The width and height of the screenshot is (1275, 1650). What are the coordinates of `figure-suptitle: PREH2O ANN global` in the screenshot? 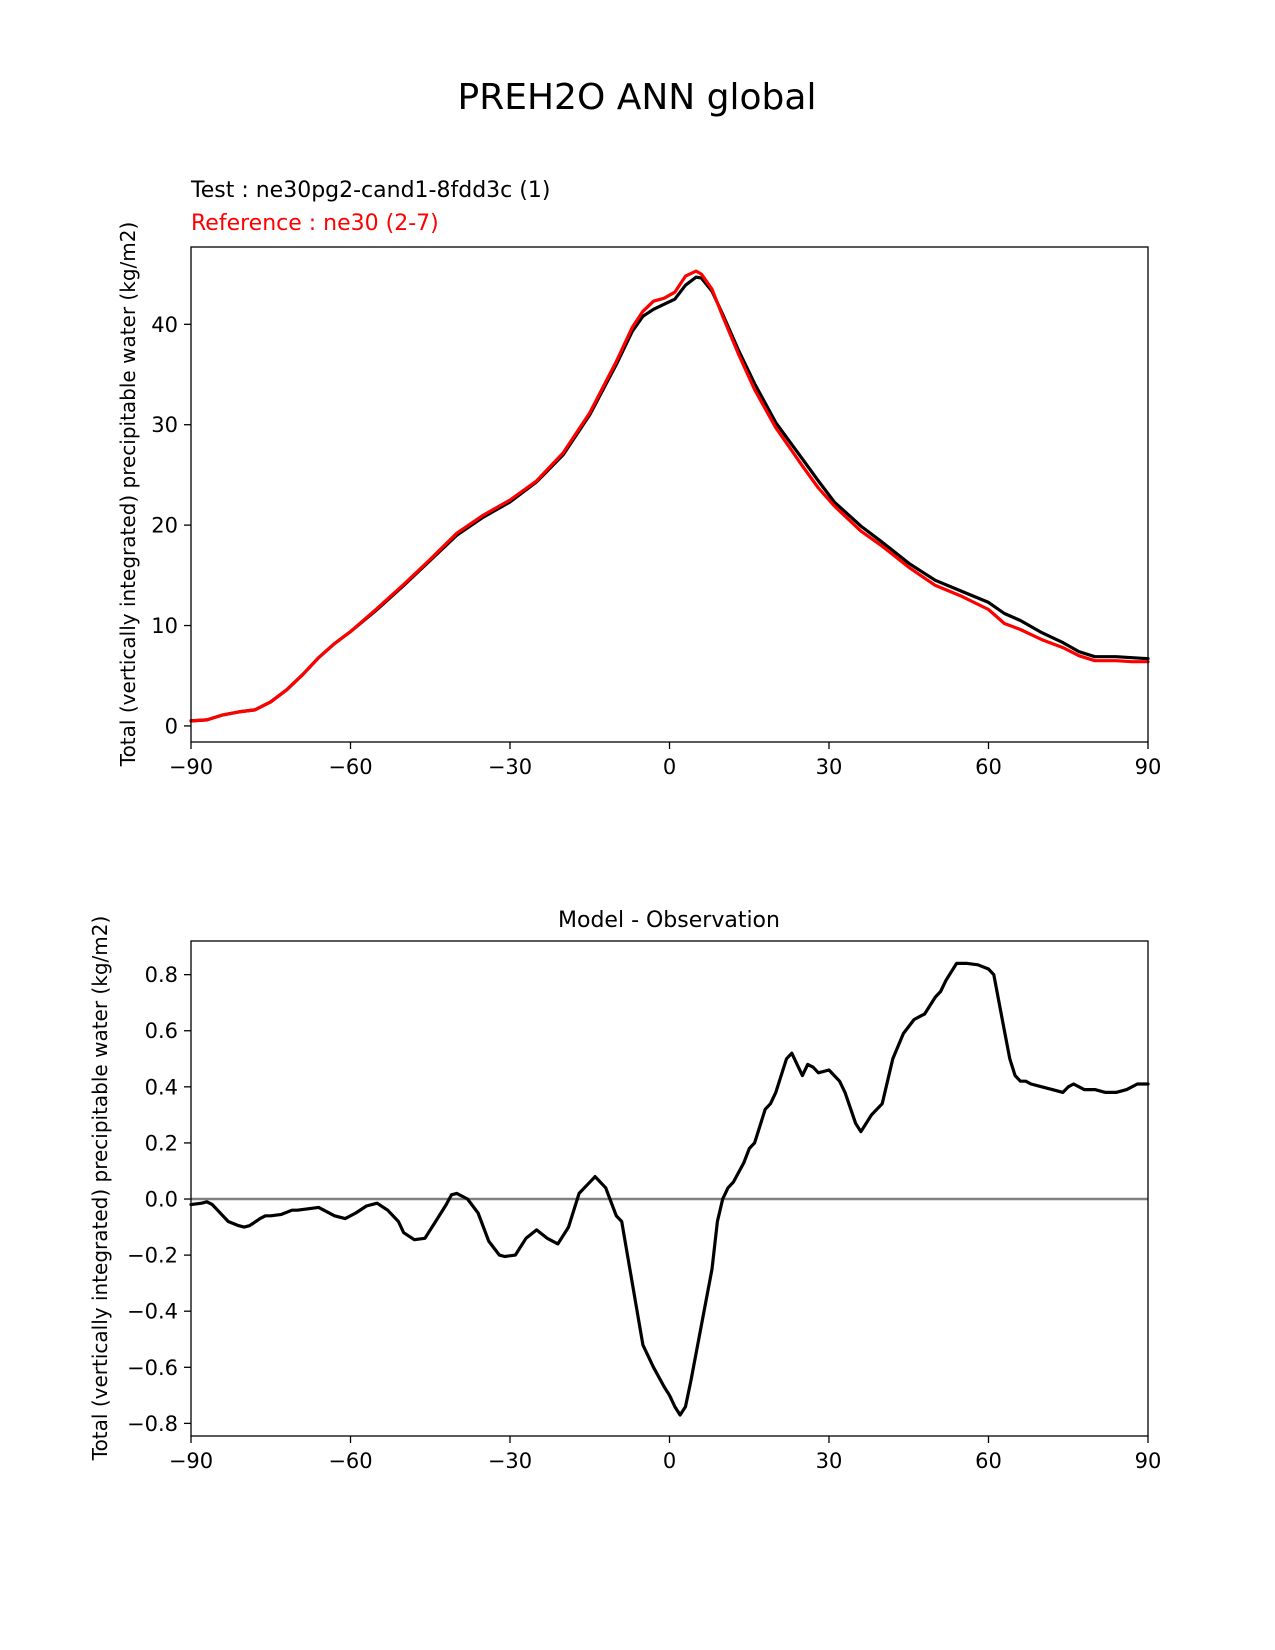 It's located at (637, 97).